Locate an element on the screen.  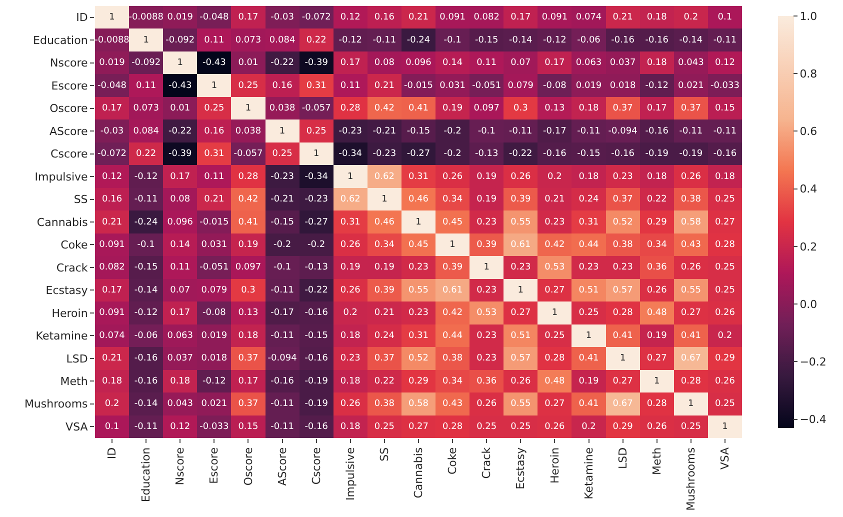
data-label: 0.34 is located at coordinates (452, 381).